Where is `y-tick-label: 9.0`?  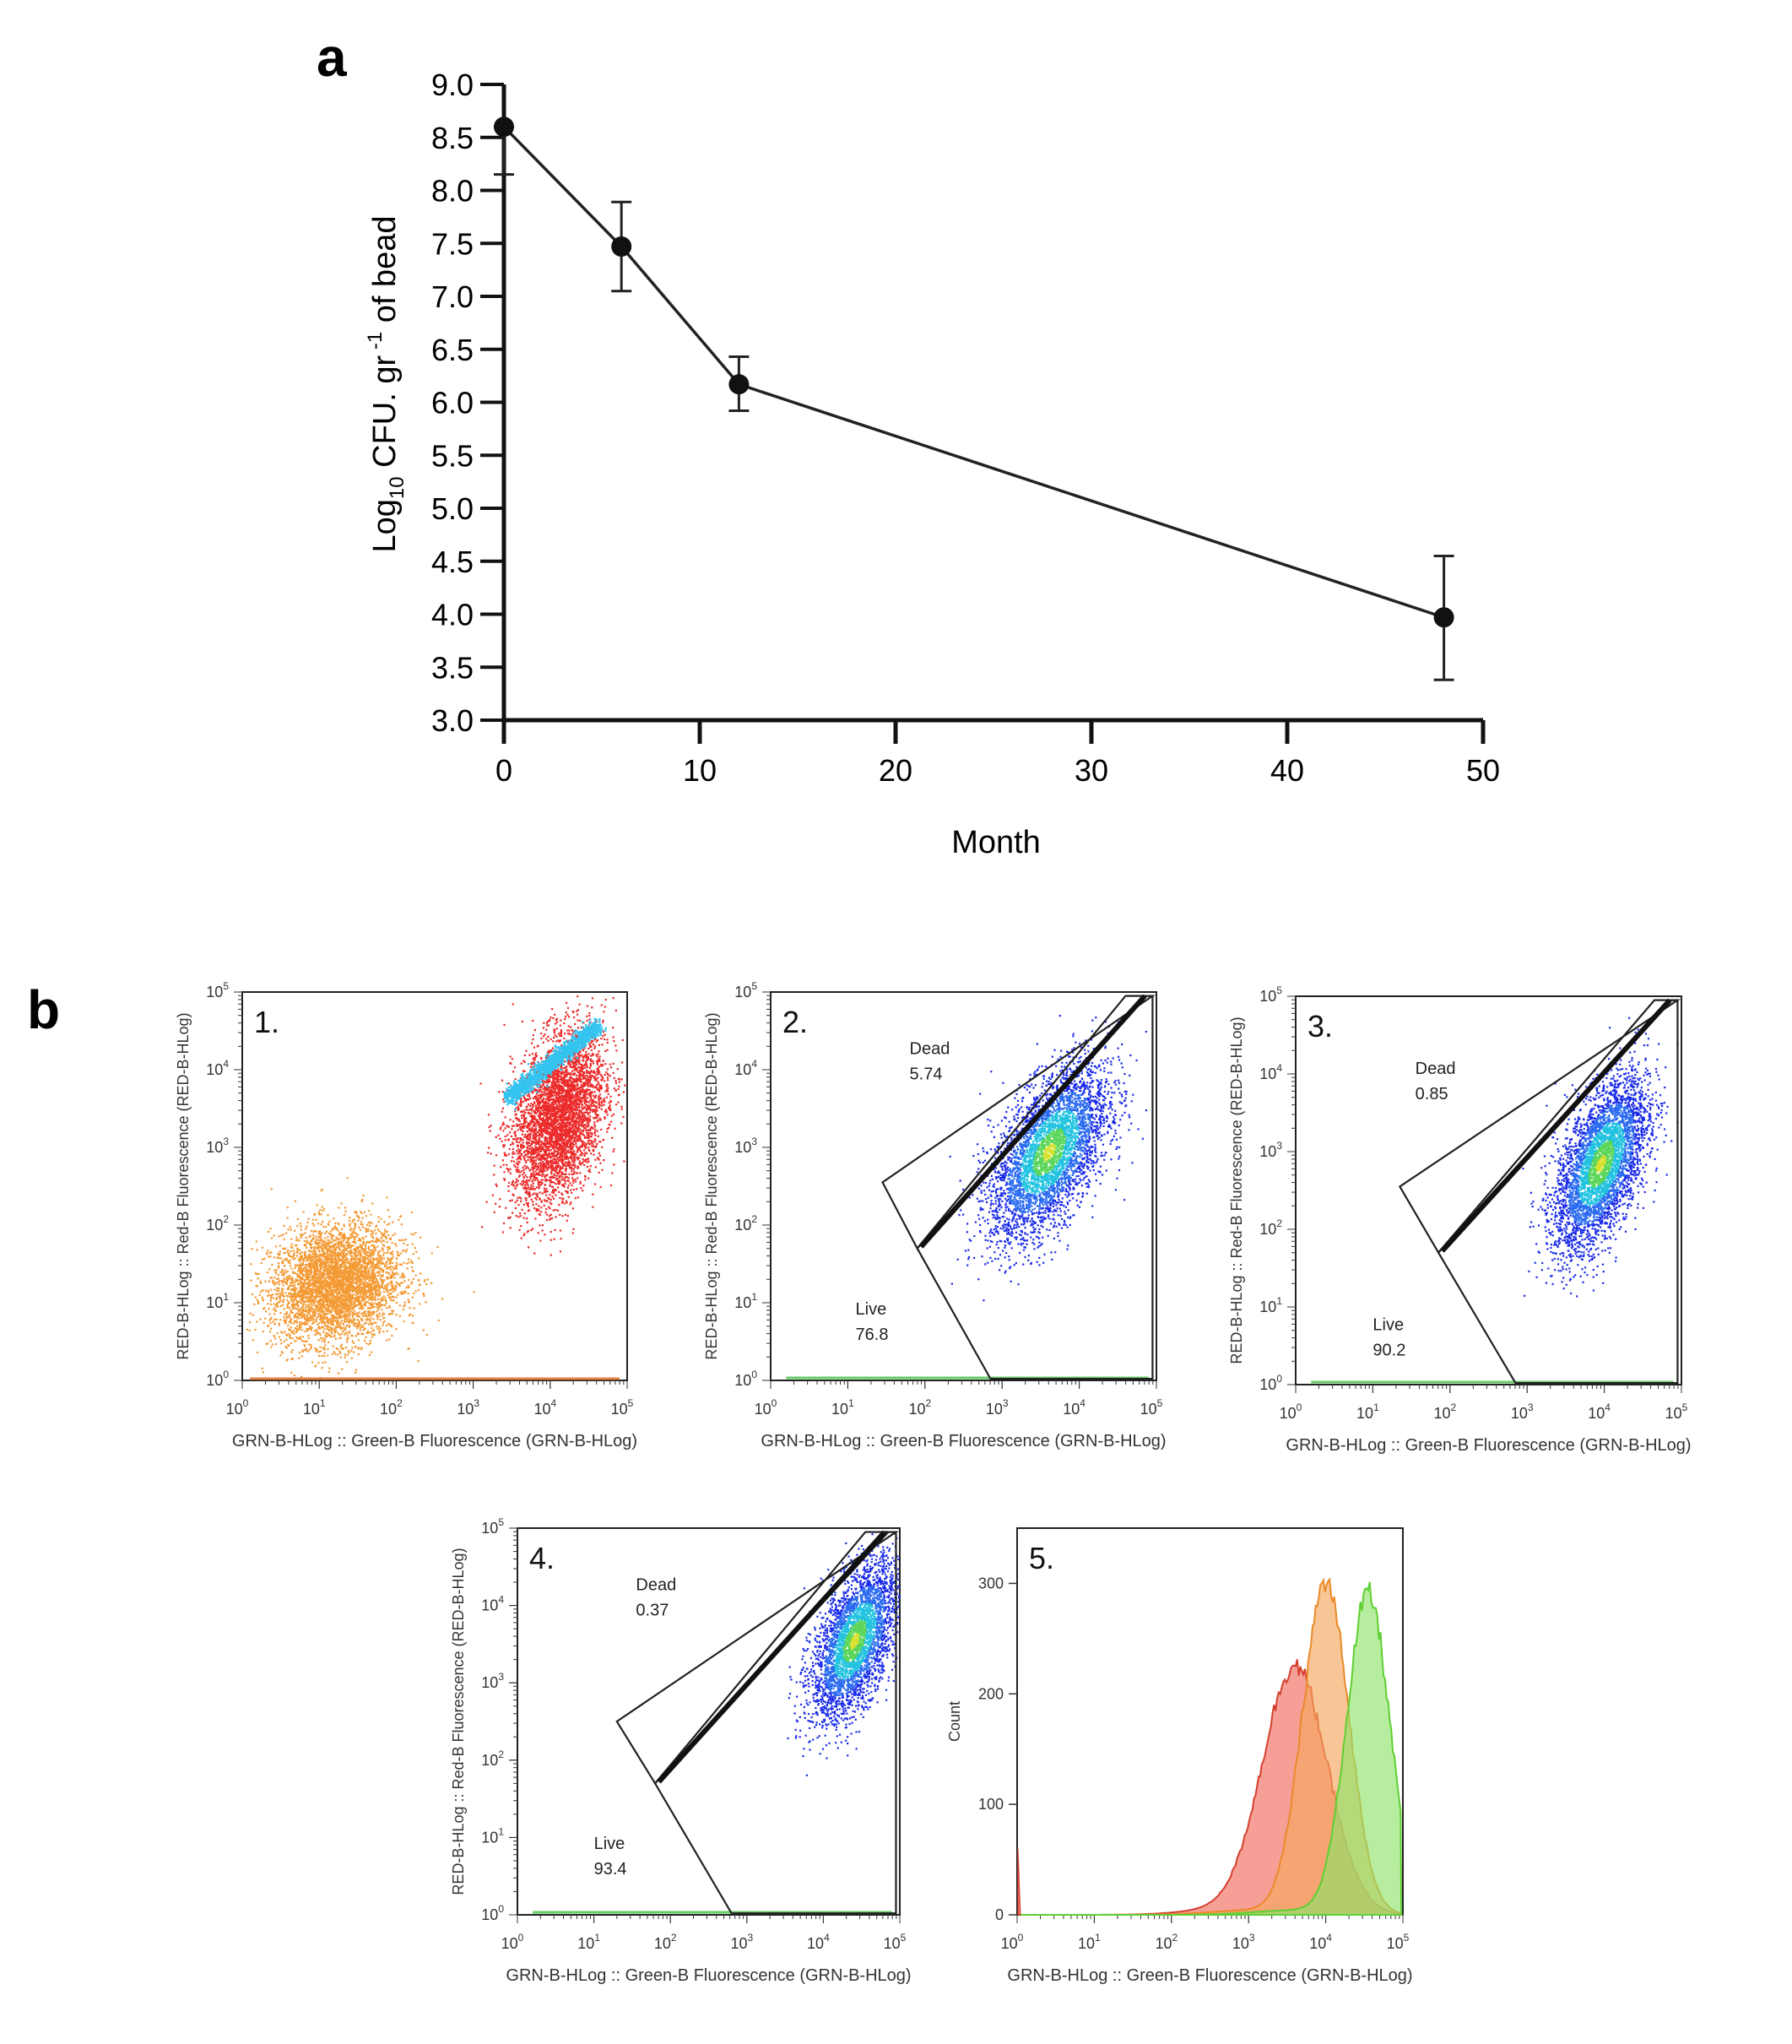
y-tick-label: 9.0 is located at coordinates (452, 85).